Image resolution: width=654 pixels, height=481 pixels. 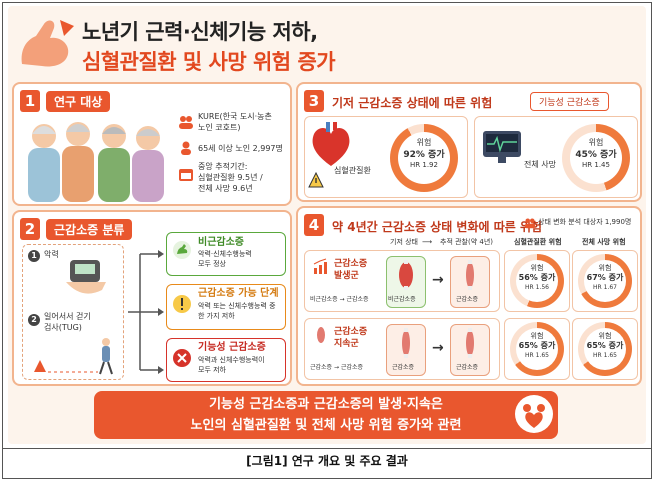 What do you see at coordinates (73, 356) in the screenshot?
I see `walking-test-icon` at bounding box center [73, 356].